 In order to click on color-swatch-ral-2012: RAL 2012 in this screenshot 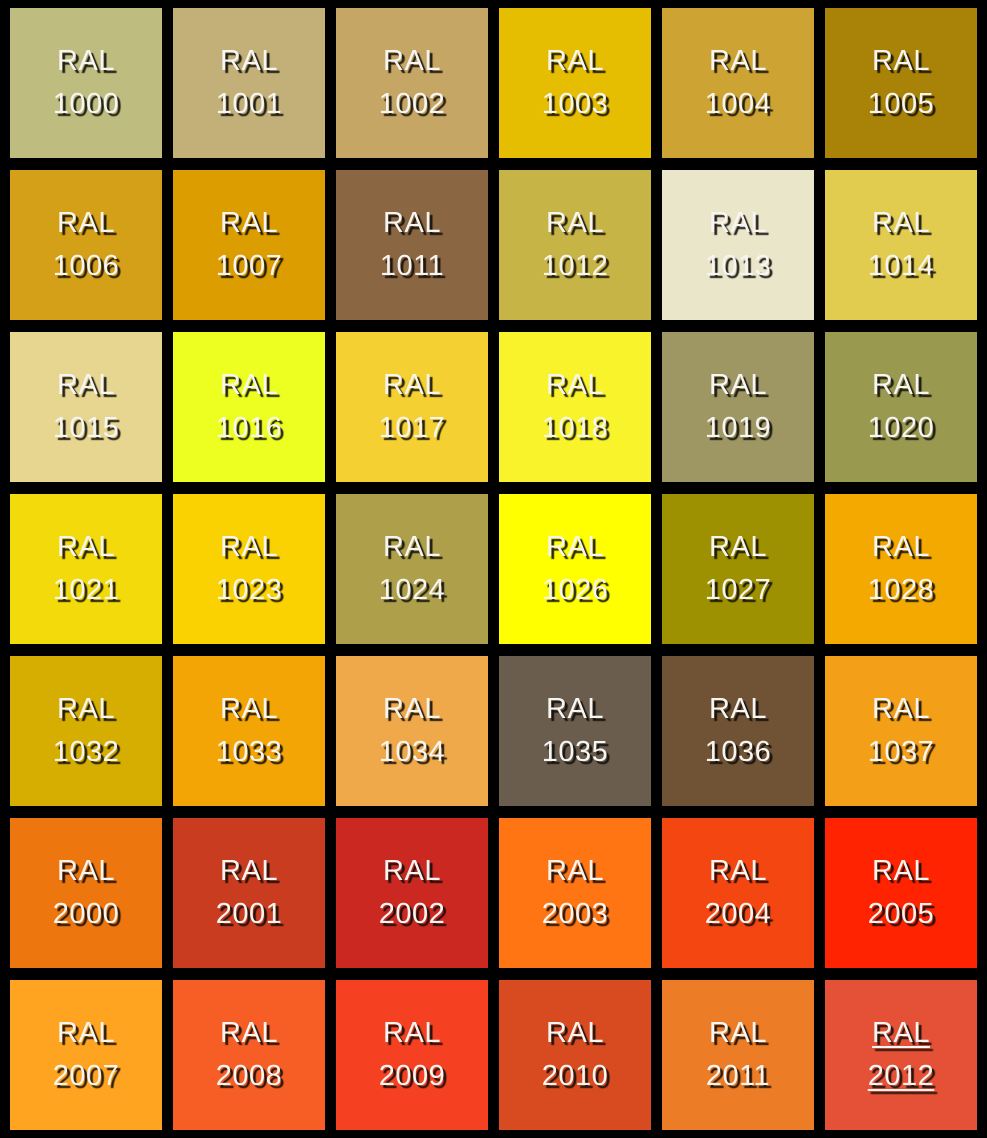, I will do `click(901, 1055)`.